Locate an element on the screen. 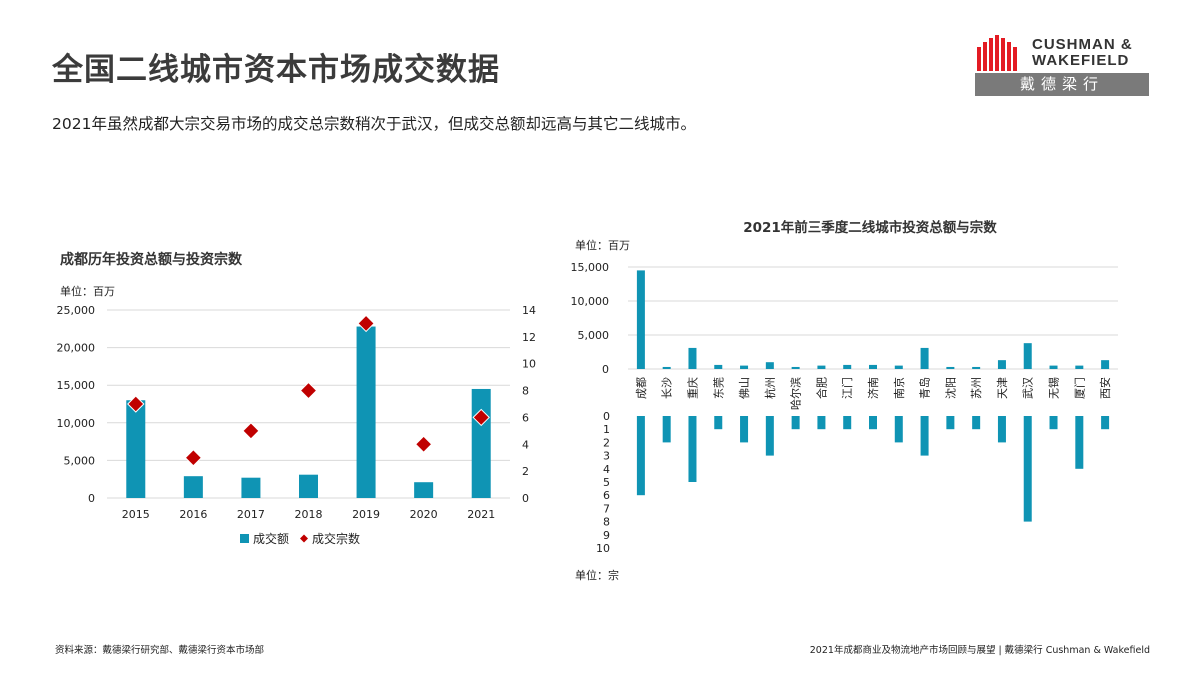  y-bottom-tick-label: 10 is located at coordinates (603, 548).